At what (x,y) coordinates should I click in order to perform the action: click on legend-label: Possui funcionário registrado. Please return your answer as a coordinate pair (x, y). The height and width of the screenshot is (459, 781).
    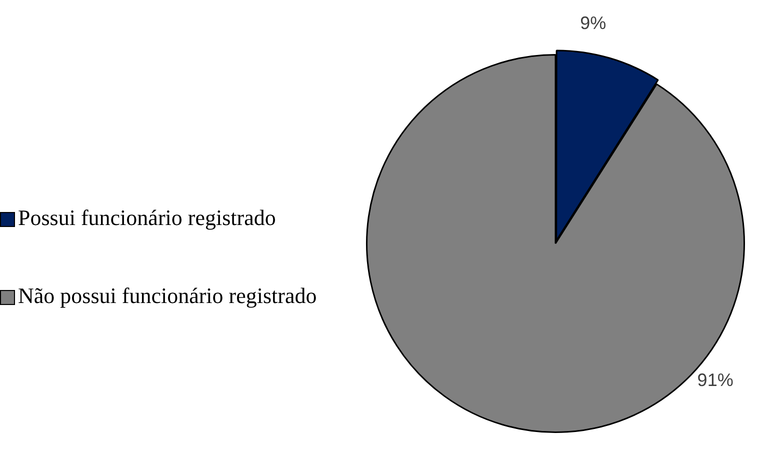
    Looking at the image, I should click on (147, 218).